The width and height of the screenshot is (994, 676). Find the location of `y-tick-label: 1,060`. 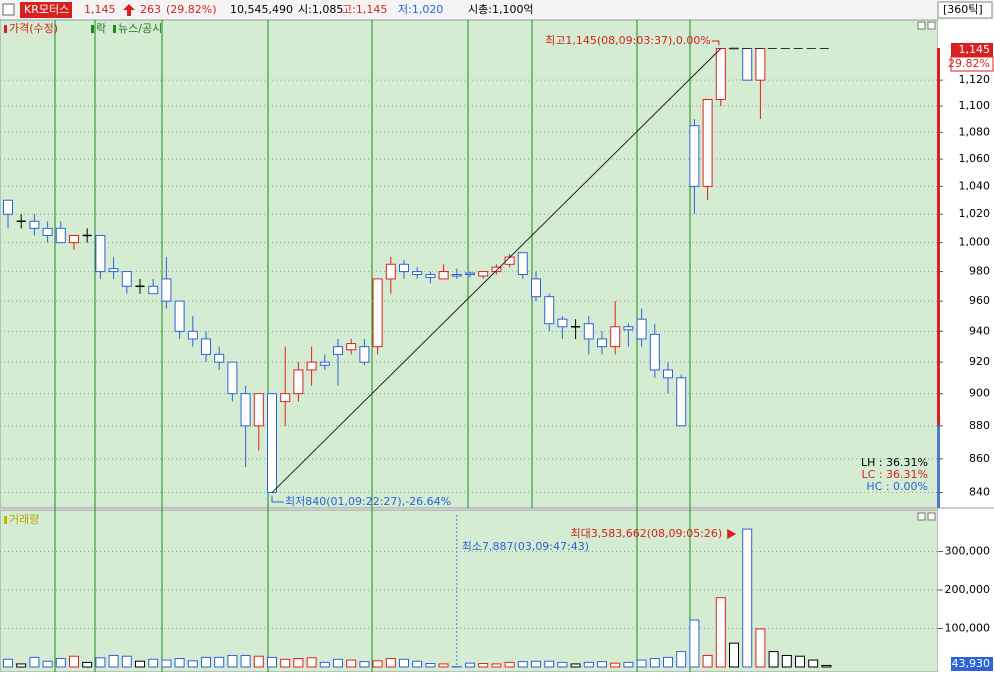

y-tick-label: 1,060 is located at coordinates (975, 158).